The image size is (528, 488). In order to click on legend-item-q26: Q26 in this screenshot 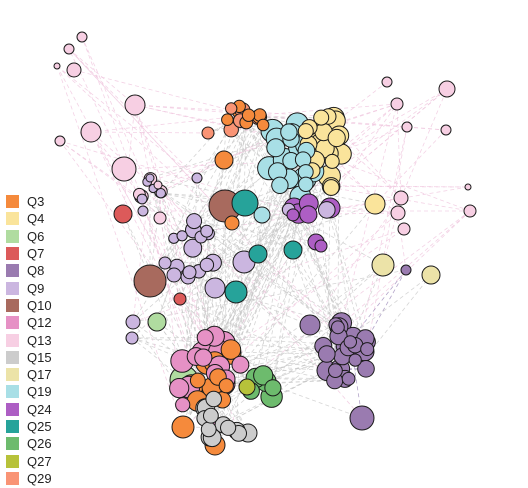, I will do `click(29, 443)`.